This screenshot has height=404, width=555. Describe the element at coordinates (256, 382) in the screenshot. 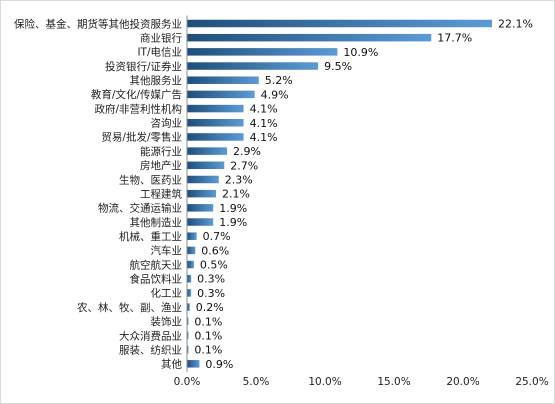

I see `x-tick-label-1: 5.0%` at that location.